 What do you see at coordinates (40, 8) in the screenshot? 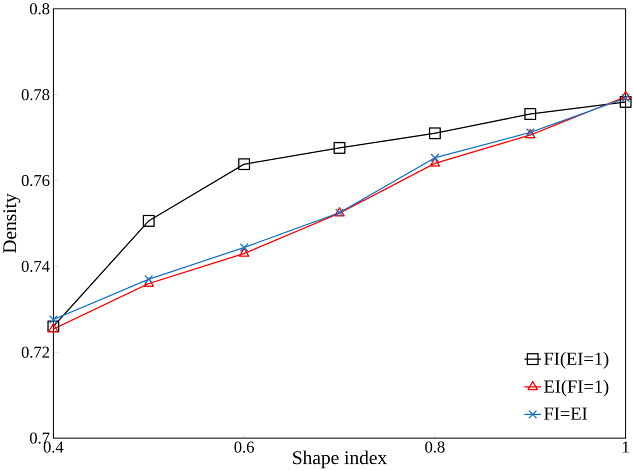
I see `y-tick-label: 0.8` at bounding box center [40, 8].